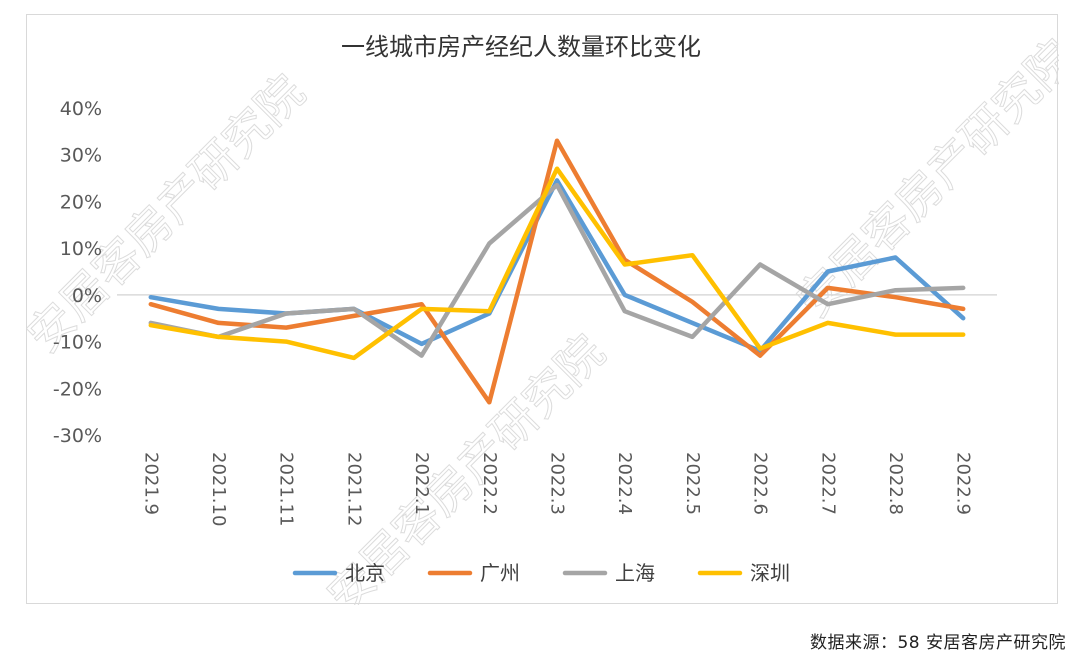 The width and height of the screenshot is (1080, 662). I want to click on y-tick-label: 40%, so click(81, 109).